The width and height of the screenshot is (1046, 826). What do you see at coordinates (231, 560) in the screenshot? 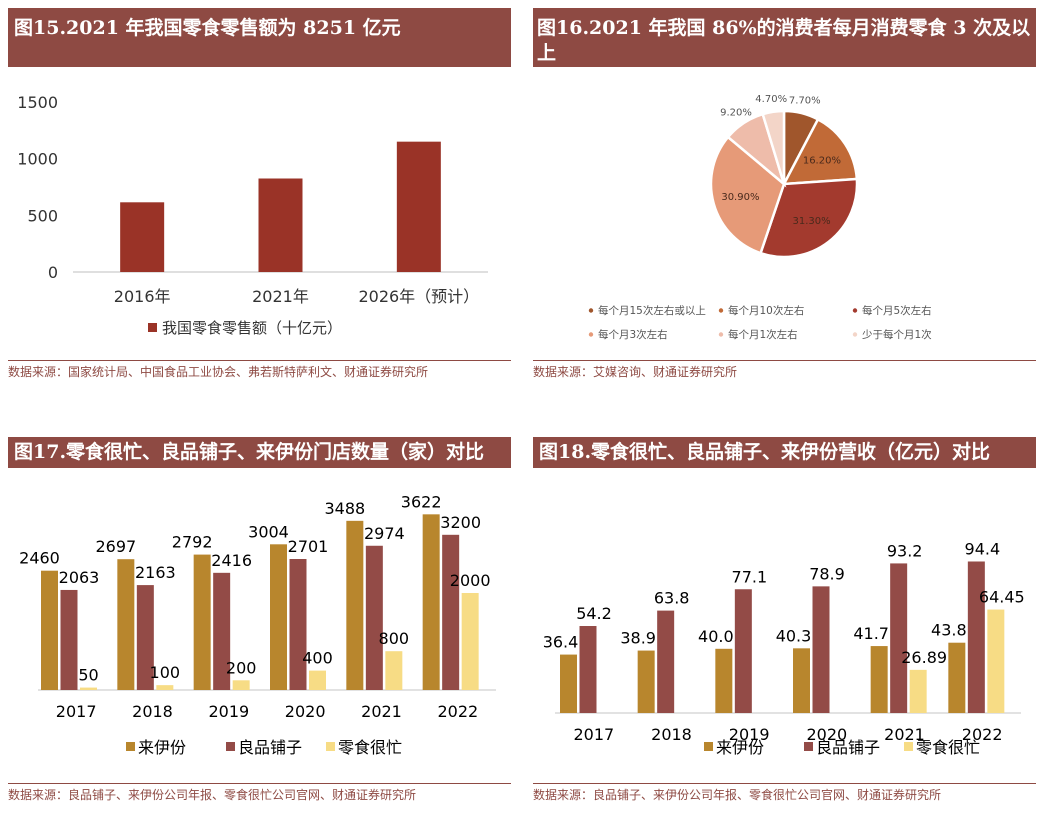
I see `data-label: 2416` at bounding box center [231, 560].